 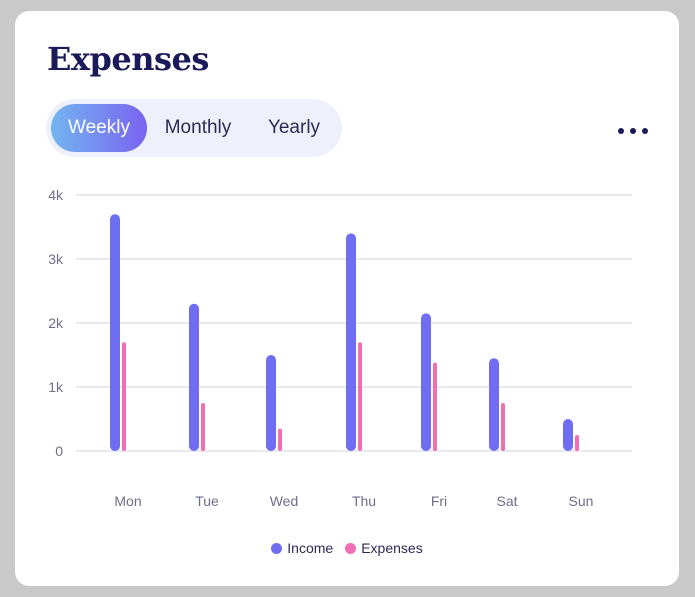 What do you see at coordinates (439, 501) in the screenshot?
I see `x-tick-label: Fri` at bounding box center [439, 501].